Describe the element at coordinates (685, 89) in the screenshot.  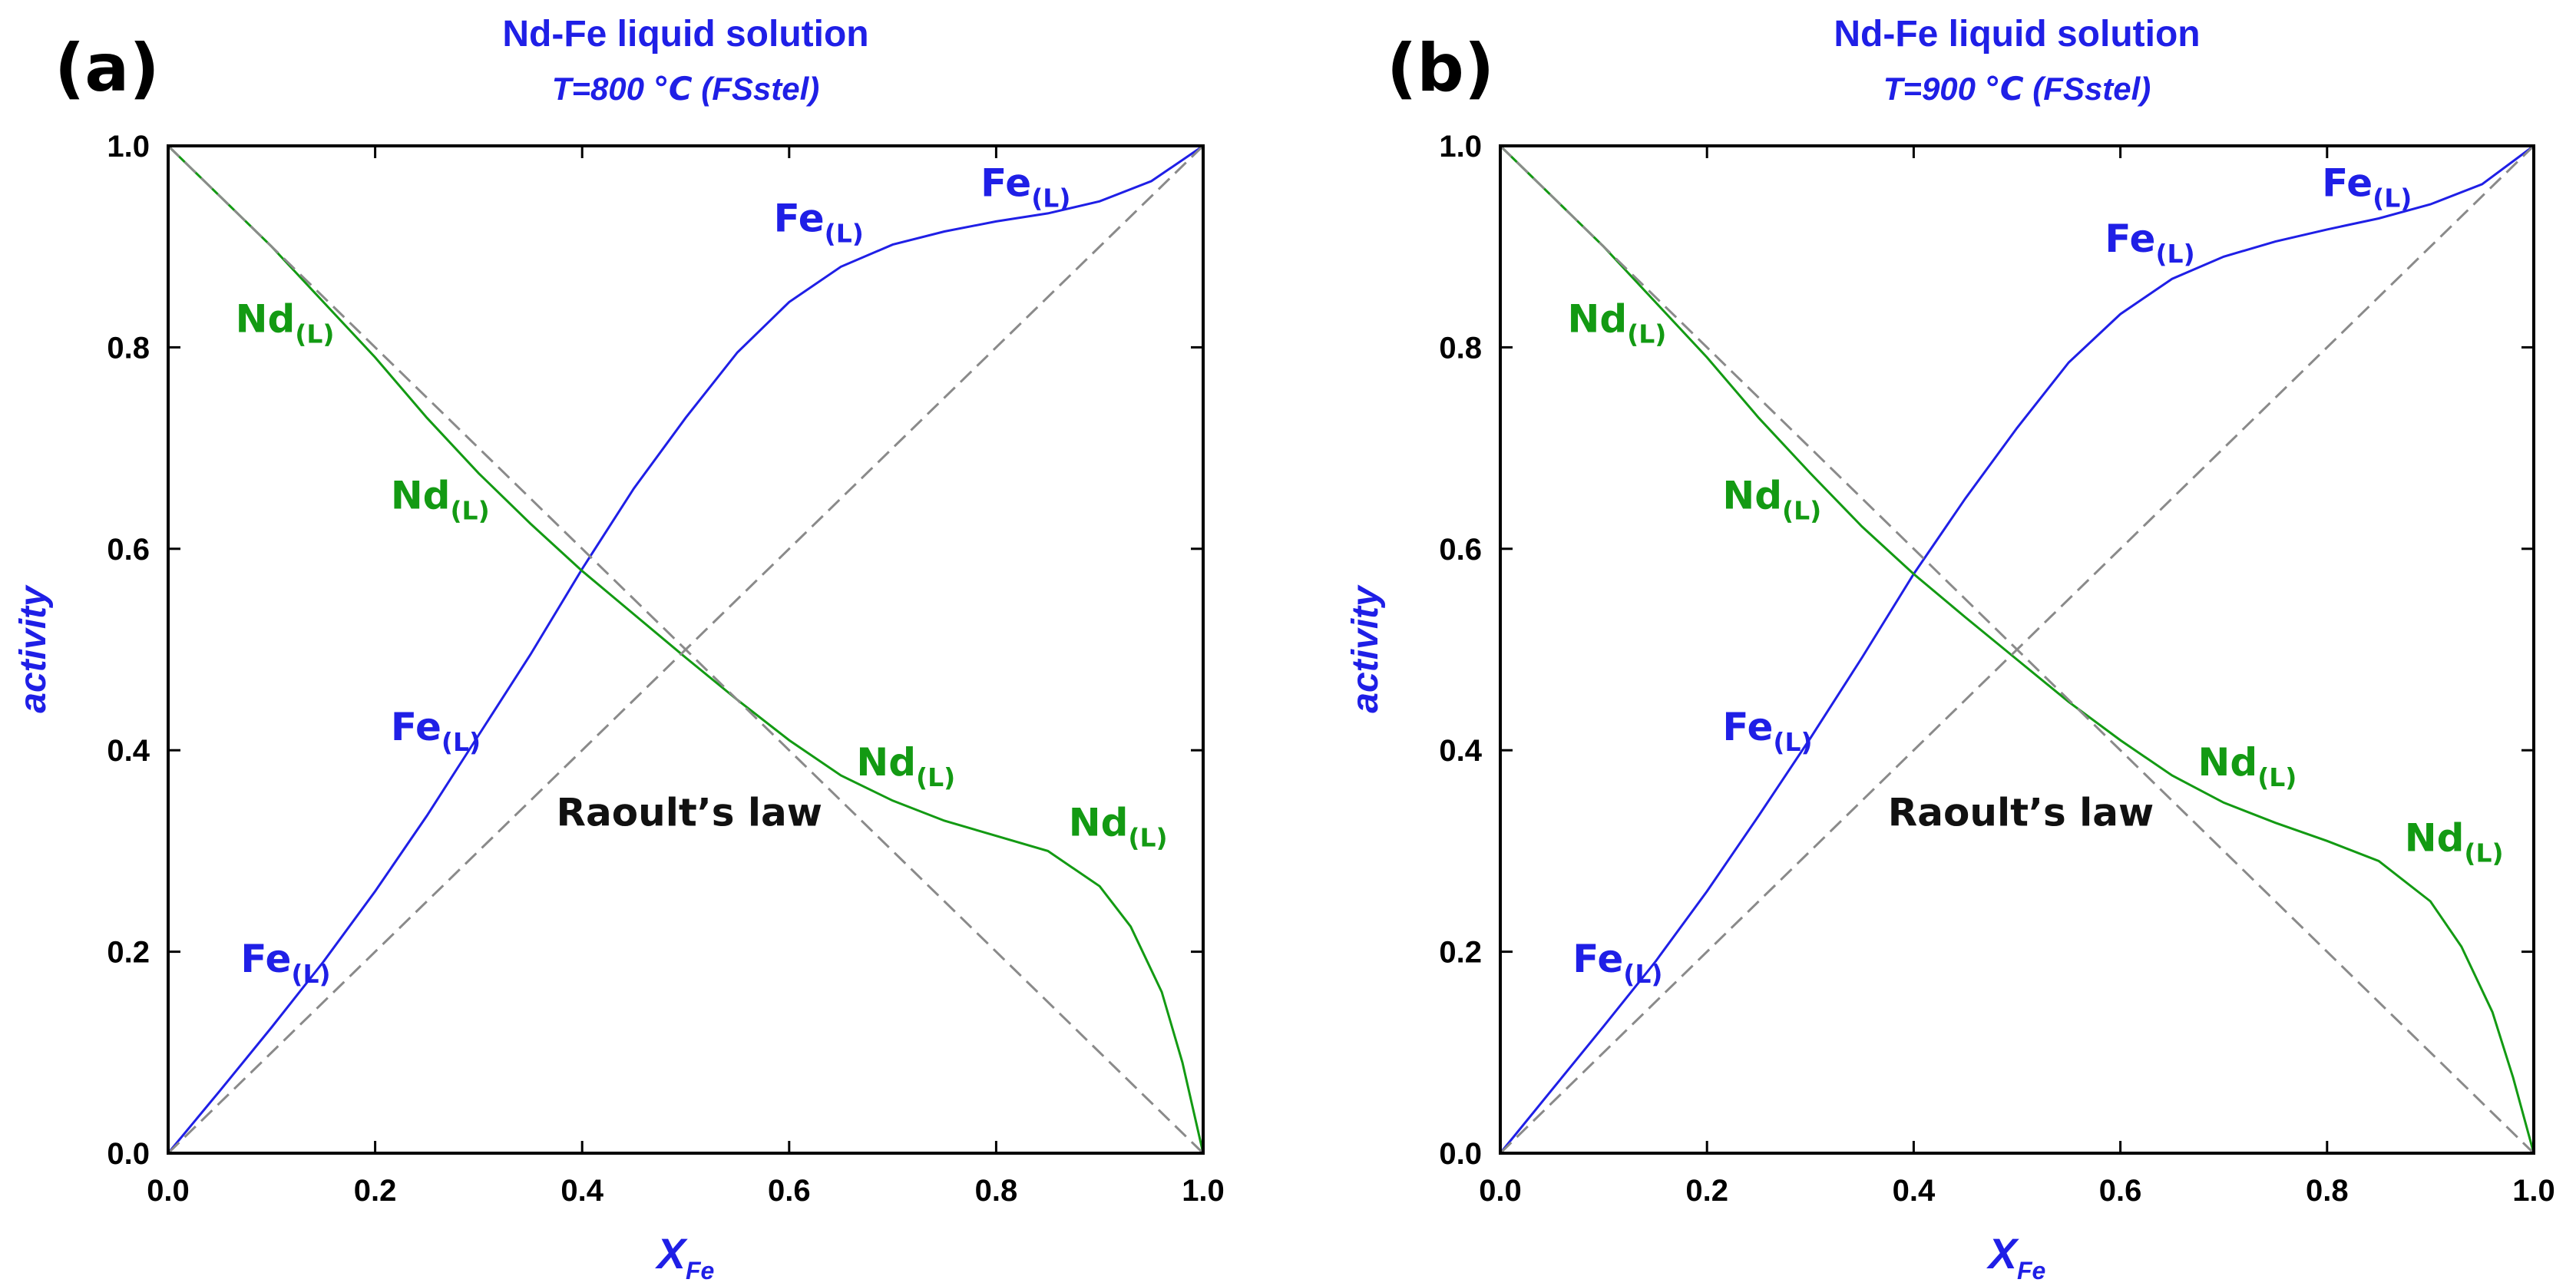
I see `chart-subtitle: T=800 ℃ (FSstel)` at that location.